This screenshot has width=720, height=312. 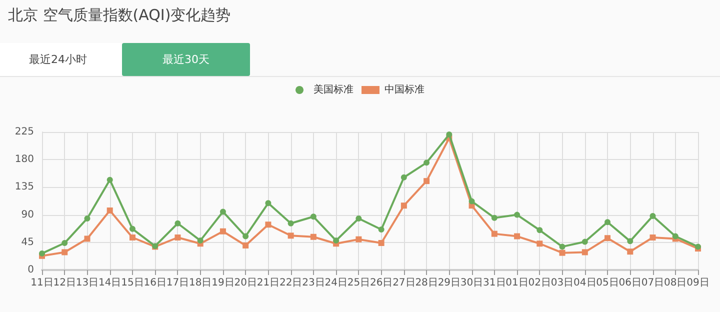 What do you see at coordinates (24, 160) in the screenshot?
I see `y-tick-label: 180` at bounding box center [24, 160].